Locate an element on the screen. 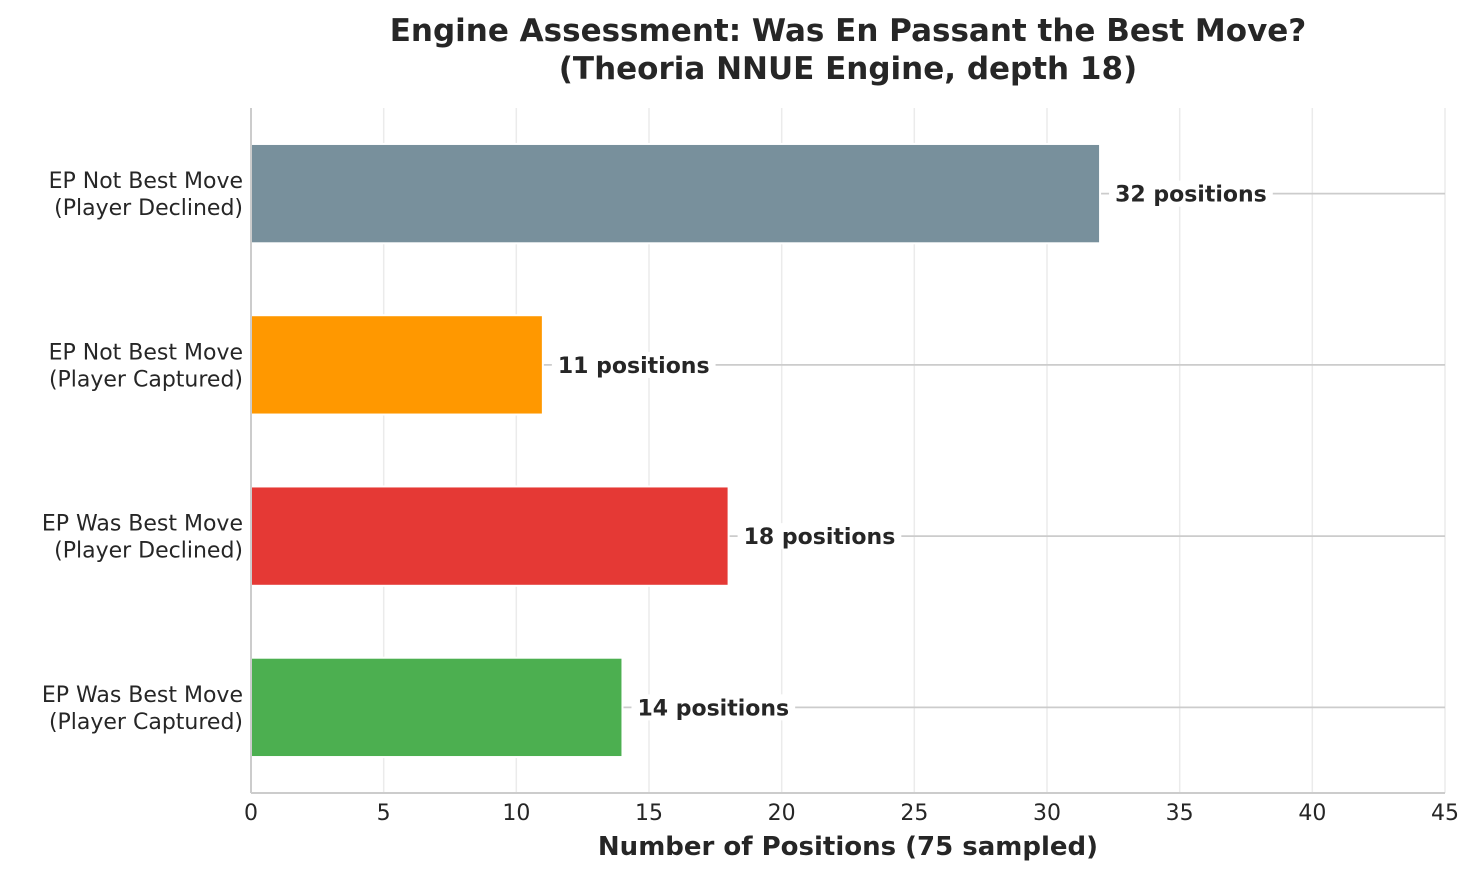  x-tick-label: 45 is located at coordinates (1445, 813).